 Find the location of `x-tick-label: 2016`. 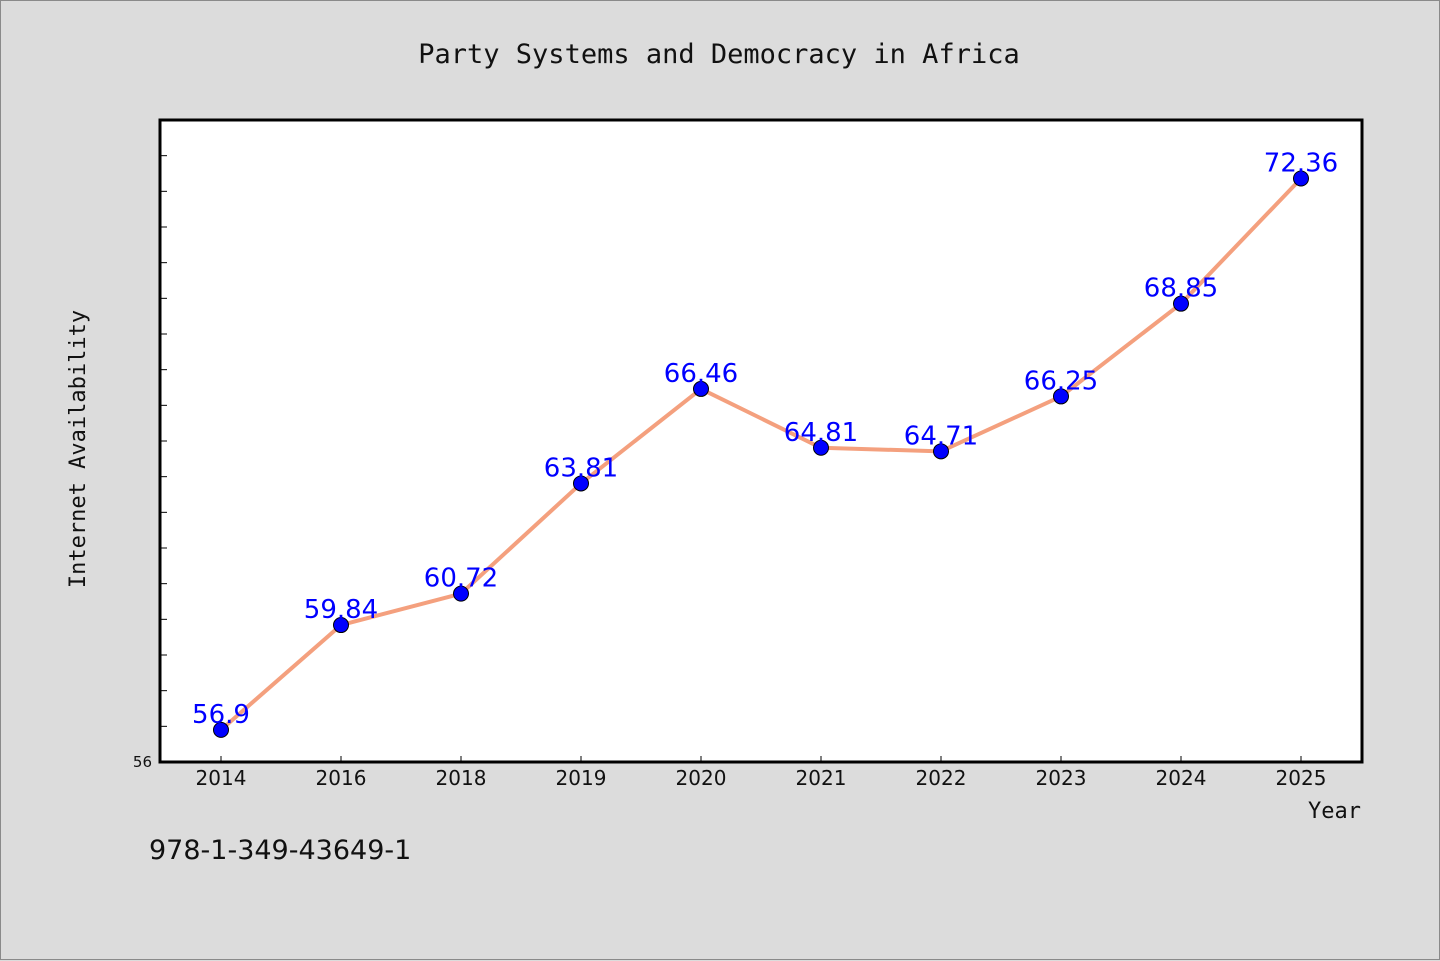

x-tick-label: 2016 is located at coordinates (341, 778).